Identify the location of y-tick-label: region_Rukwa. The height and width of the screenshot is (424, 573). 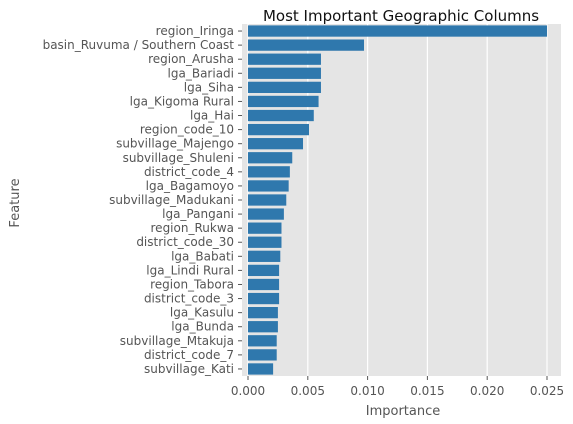
(192, 228).